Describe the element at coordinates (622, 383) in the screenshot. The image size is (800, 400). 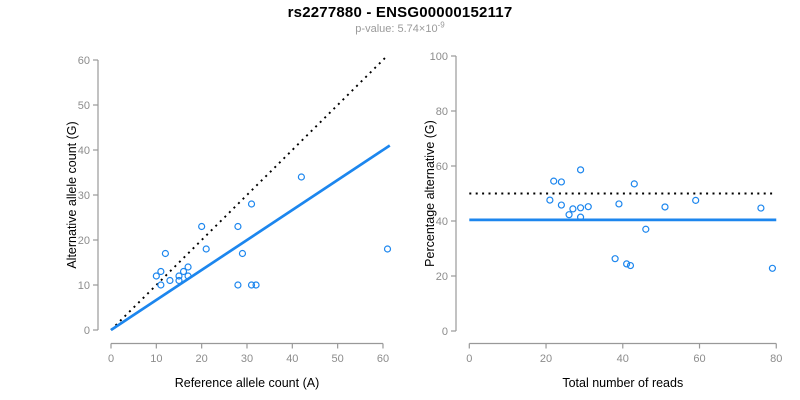
I see `x-axis-title: Total number of reads` at that location.